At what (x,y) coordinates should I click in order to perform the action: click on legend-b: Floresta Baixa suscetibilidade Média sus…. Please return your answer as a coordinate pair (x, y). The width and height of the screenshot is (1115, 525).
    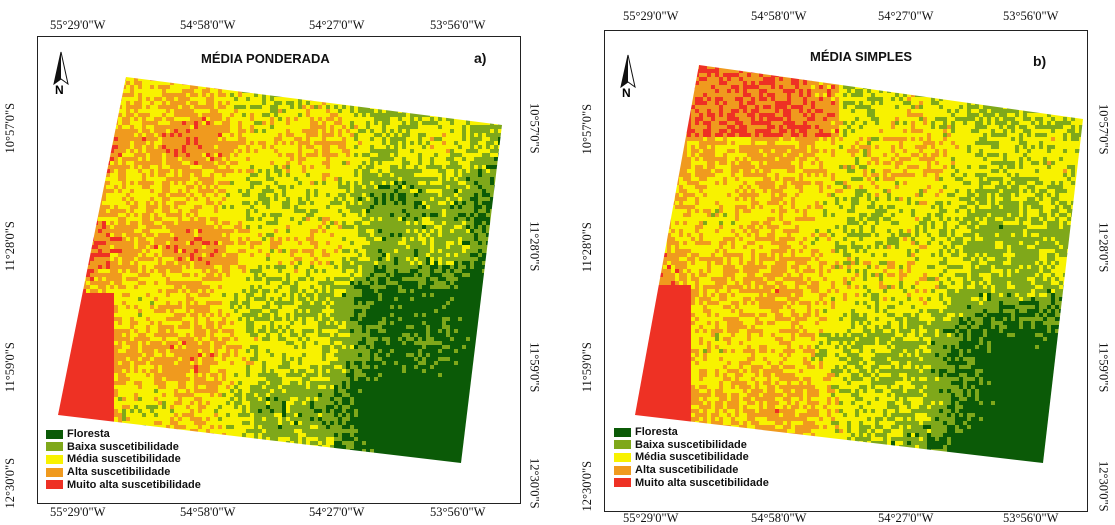
    Looking at the image, I should click on (691, 457).